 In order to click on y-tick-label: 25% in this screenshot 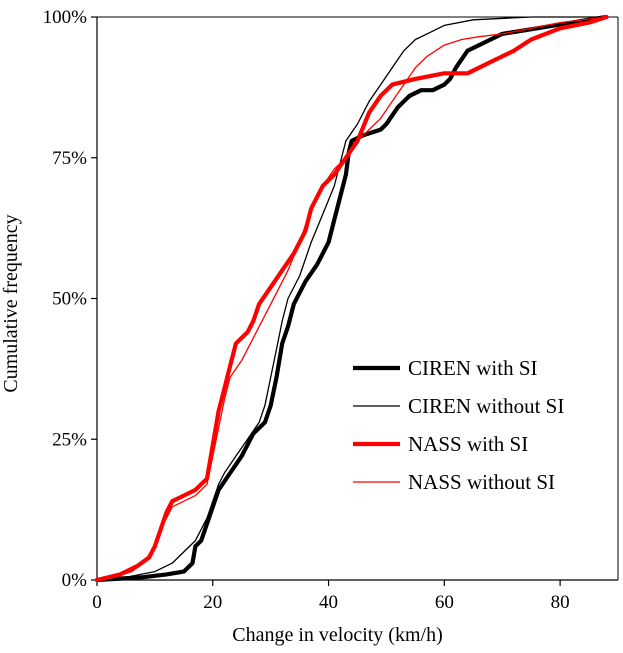, I will do `click(69, 439)`.